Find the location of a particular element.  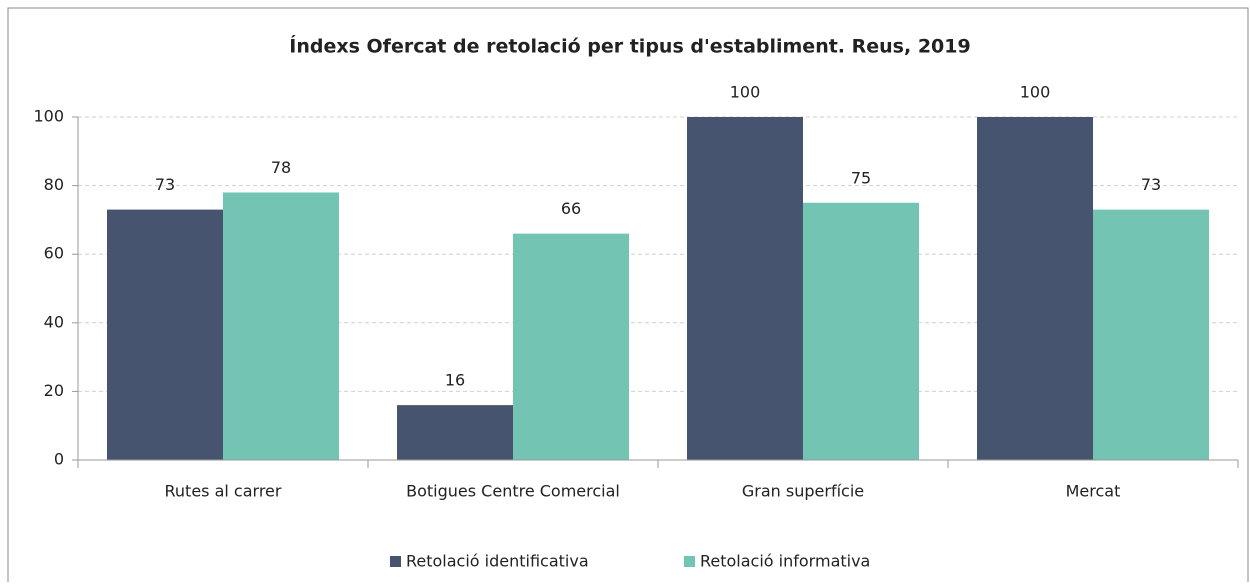

data-label: 78 is located at coordinates (281, 167).